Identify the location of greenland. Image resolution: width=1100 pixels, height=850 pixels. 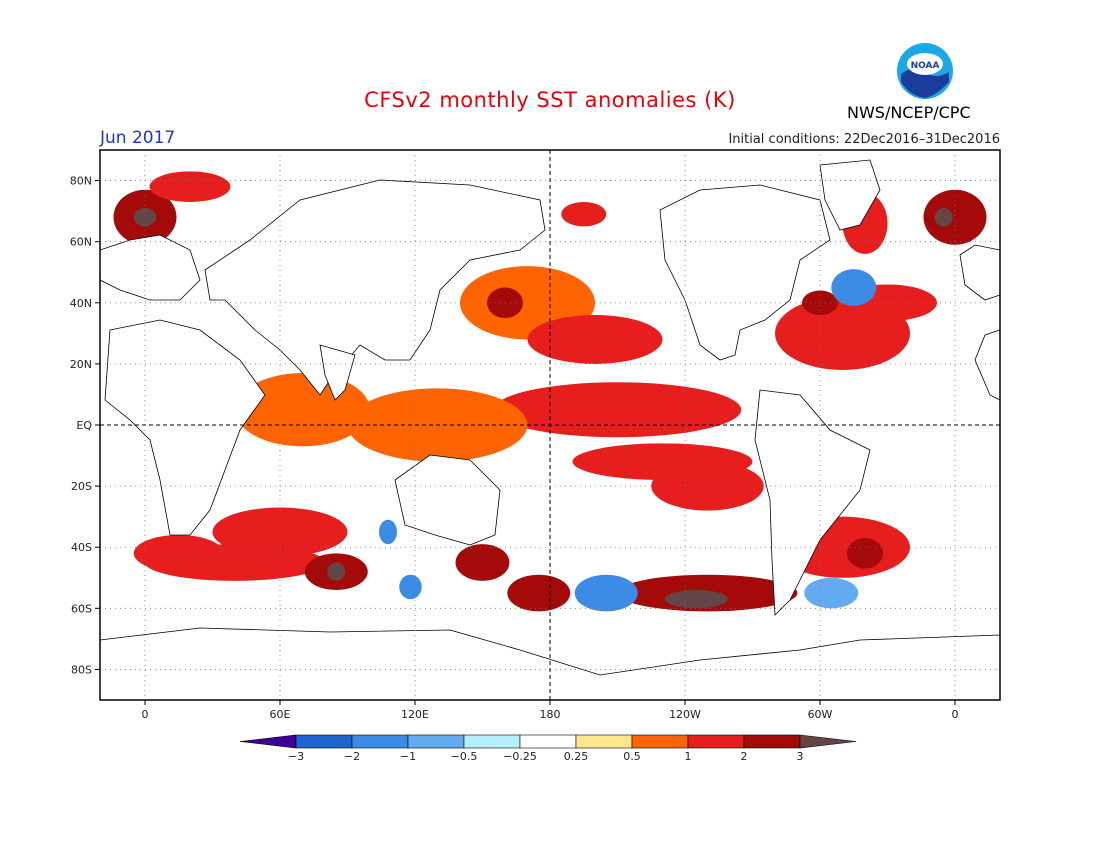
(850, 195).